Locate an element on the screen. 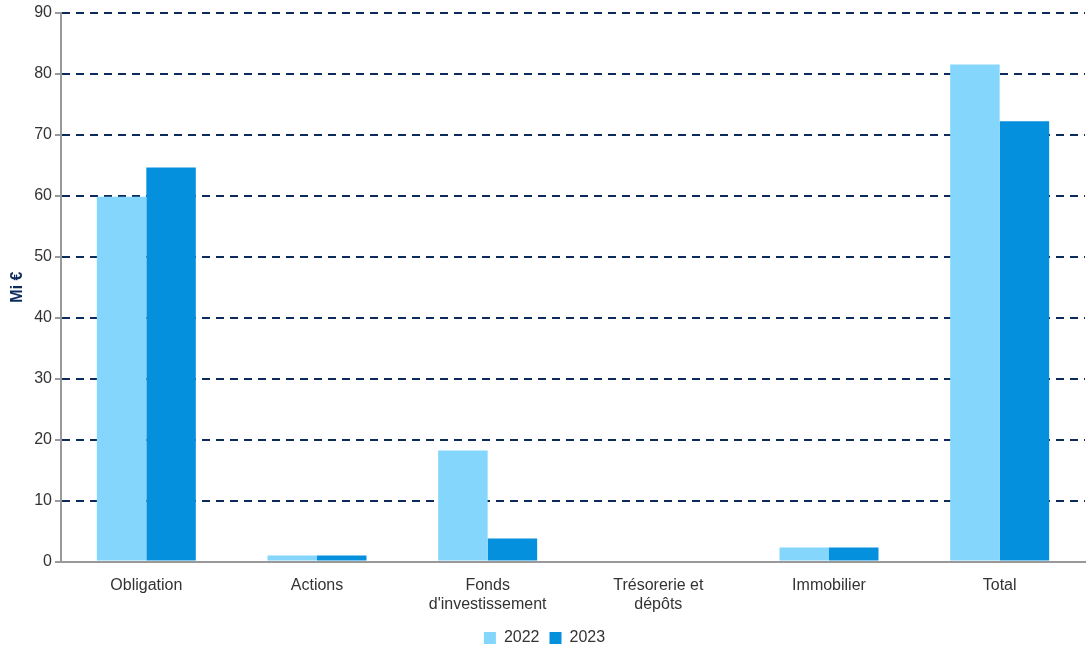  x-tick-label: Obligation is located at coordinates (146, 584).